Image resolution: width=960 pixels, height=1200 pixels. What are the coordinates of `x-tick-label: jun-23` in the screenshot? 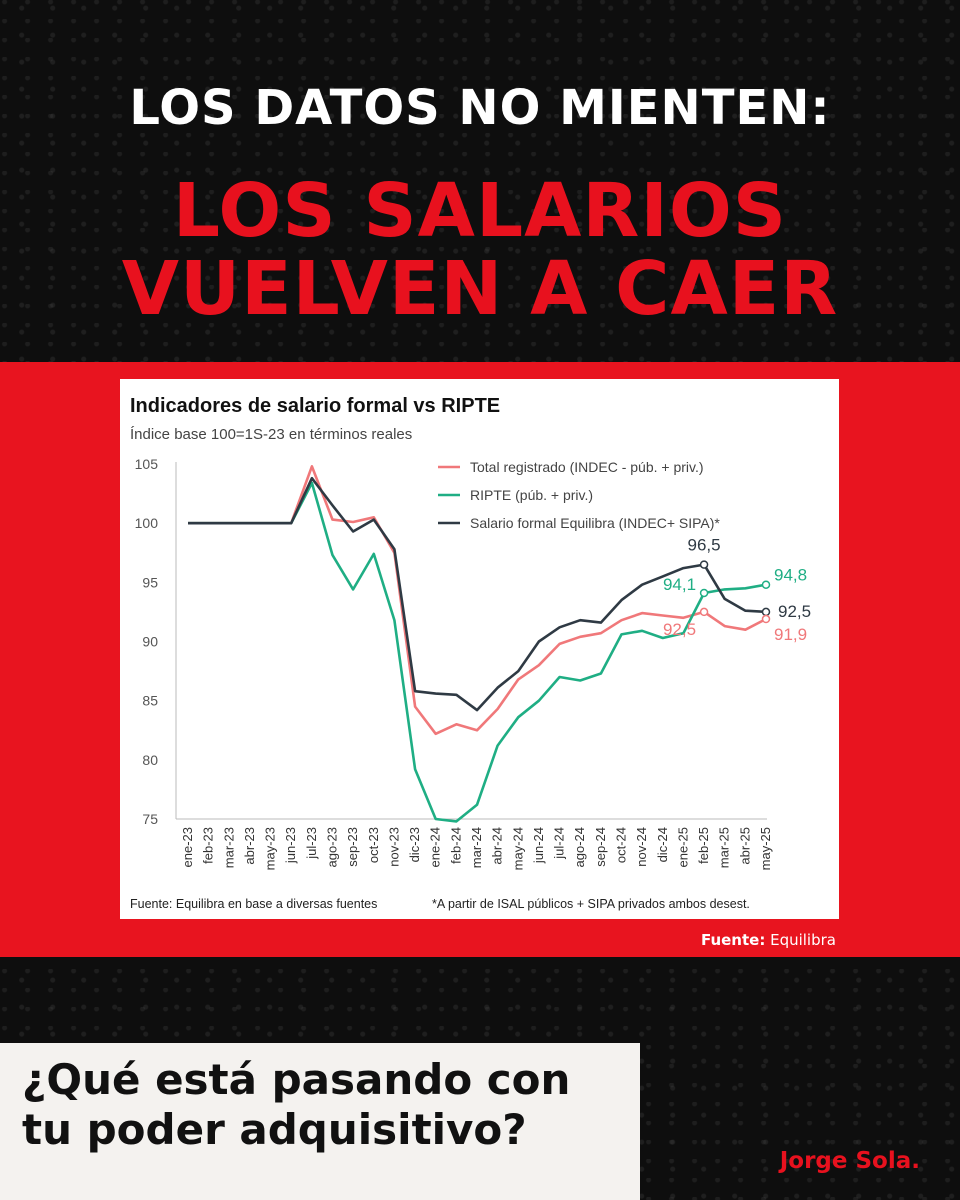 It's located at (290, 845).